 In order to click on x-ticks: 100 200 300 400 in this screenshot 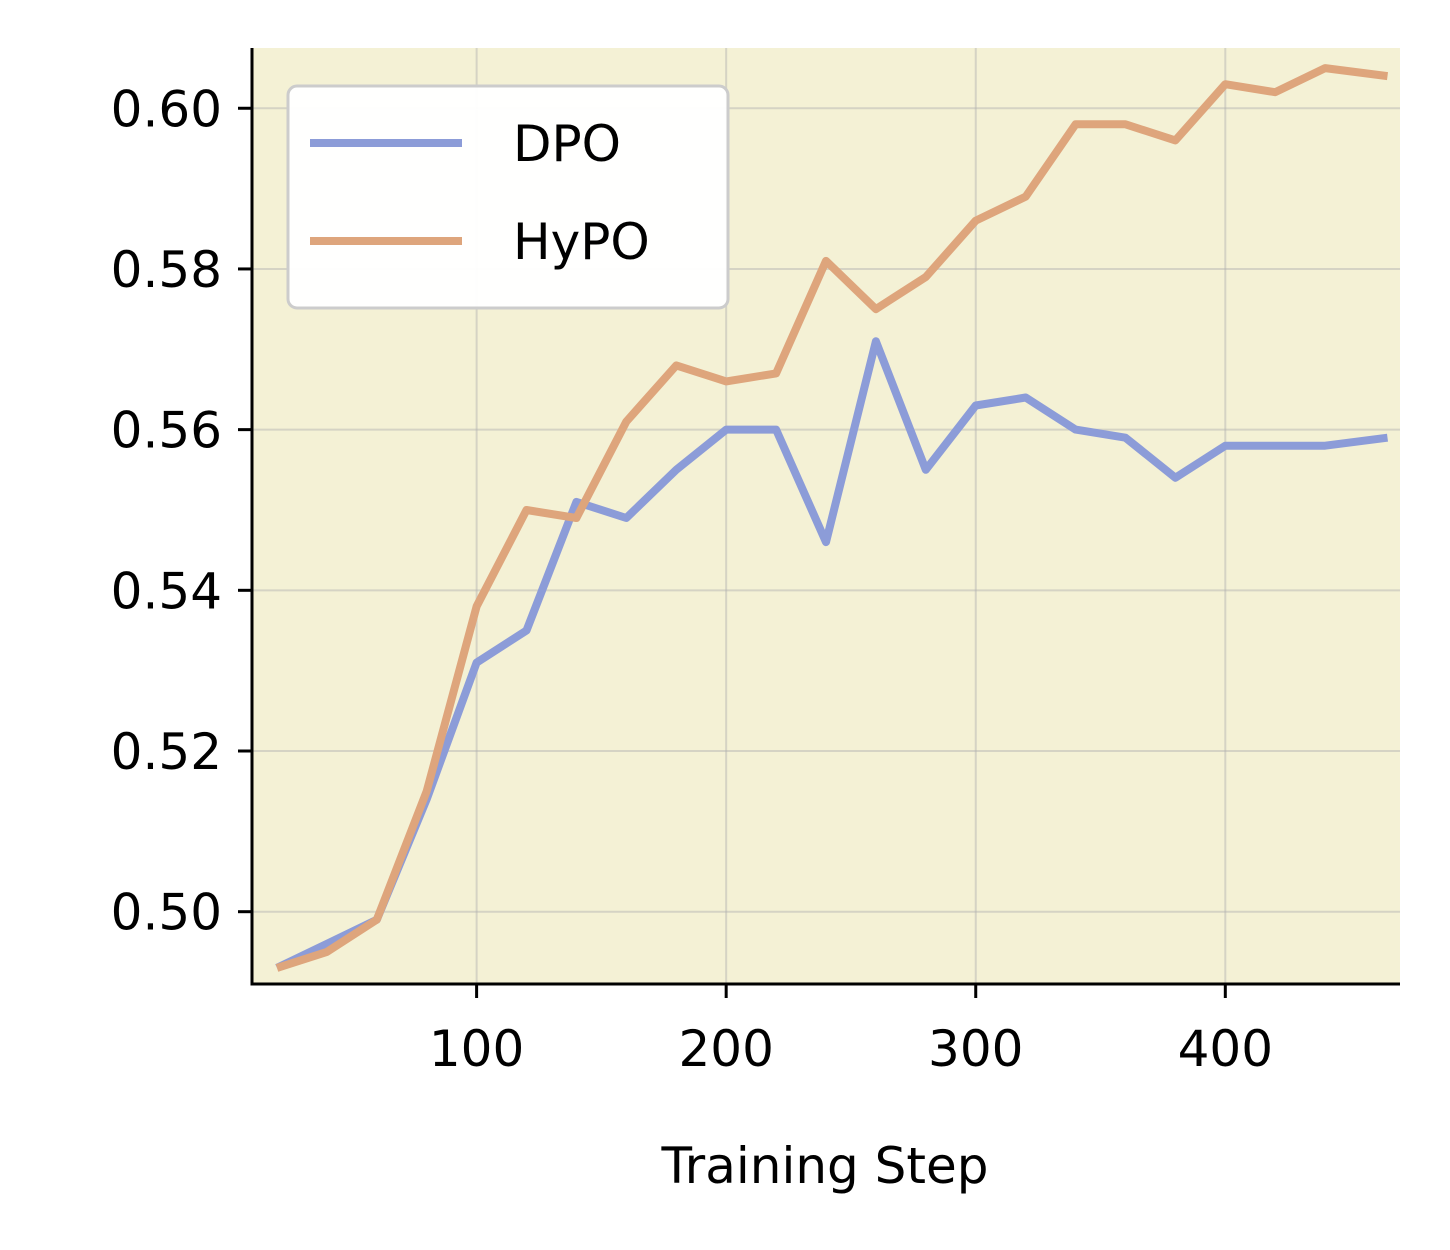, I will do `click(851, 1031)`.